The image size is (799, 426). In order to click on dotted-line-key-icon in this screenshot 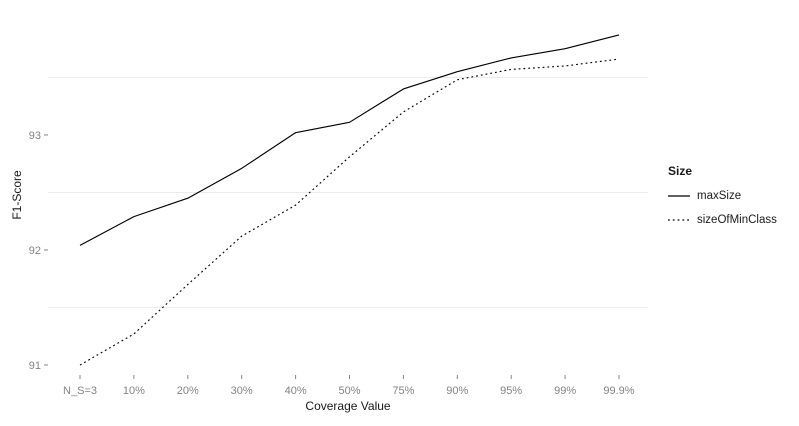, I will do `click(679, 220)`.